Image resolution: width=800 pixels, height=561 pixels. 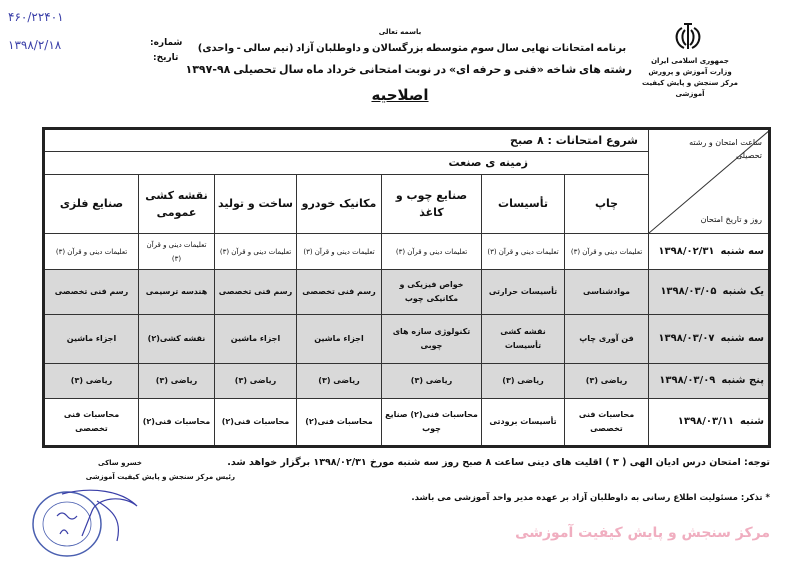 I want to click on start-time-row: شروع امتحانات : ۸ صبح, so click(x=346, y=140).